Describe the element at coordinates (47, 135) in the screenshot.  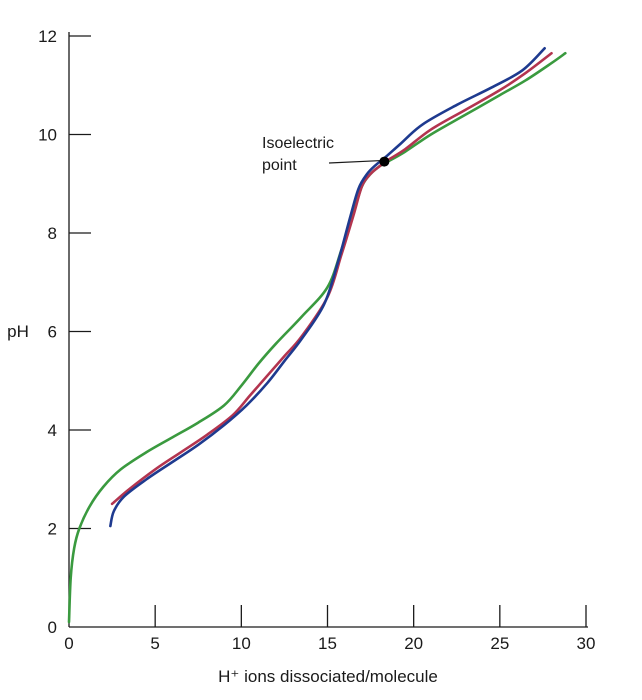
I see `y-tick-label: 10` at that location.